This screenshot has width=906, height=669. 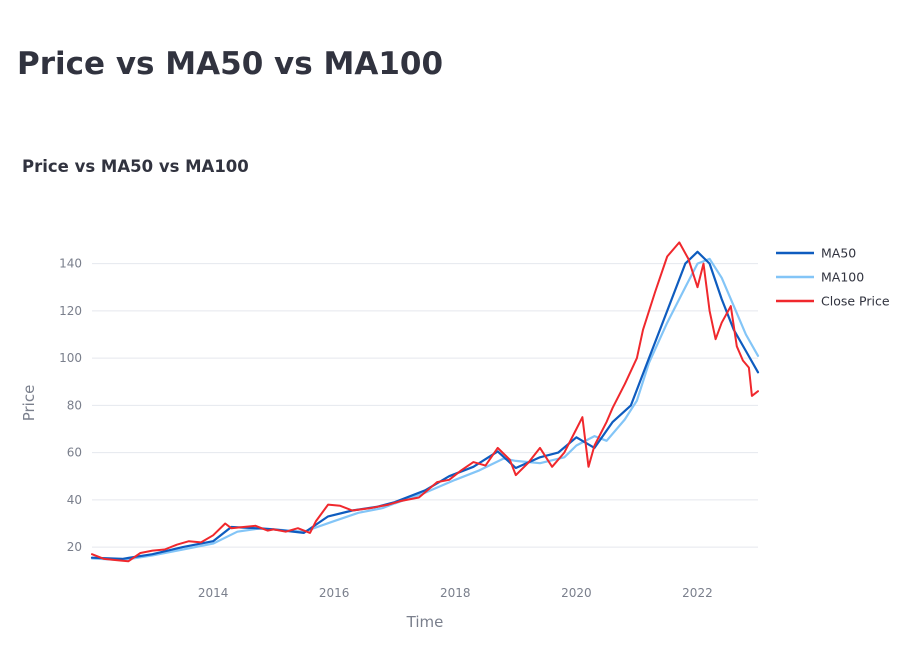 I want to click on legend-label-close-price: Close Price, so click(x=855, y=301).